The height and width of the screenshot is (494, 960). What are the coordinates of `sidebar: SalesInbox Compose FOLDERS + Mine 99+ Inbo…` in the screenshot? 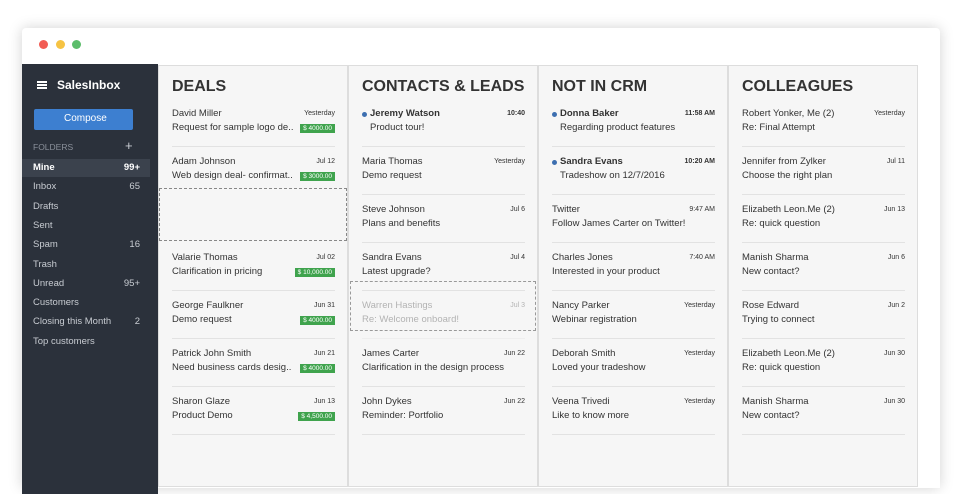 It's located at (90, 279).